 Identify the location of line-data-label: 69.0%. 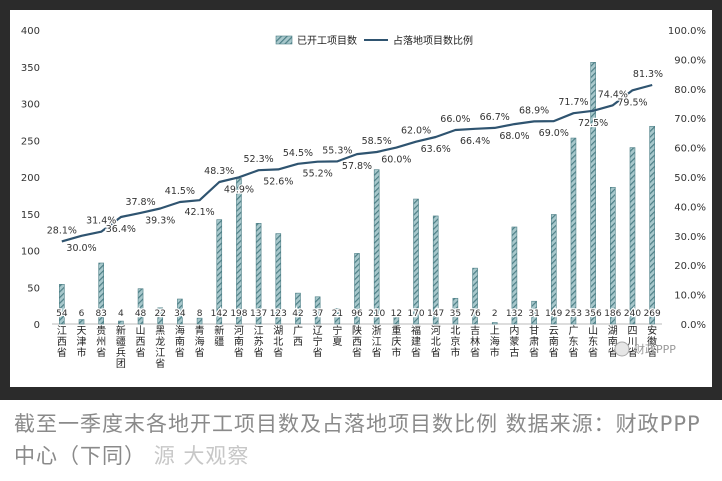
(554, 133).